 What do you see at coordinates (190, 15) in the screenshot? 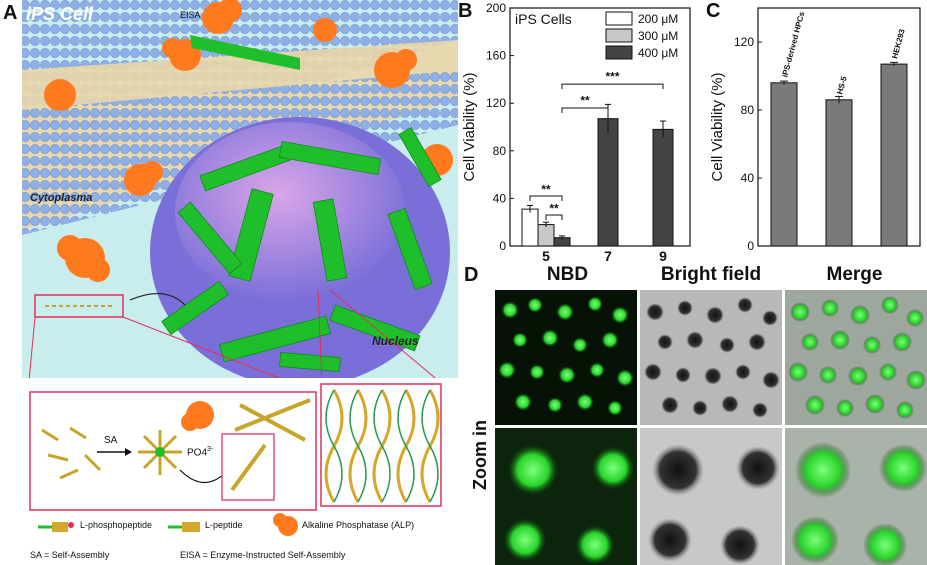
I see `eisa-arrow-label: EISA` at bounding box center [190, 15].